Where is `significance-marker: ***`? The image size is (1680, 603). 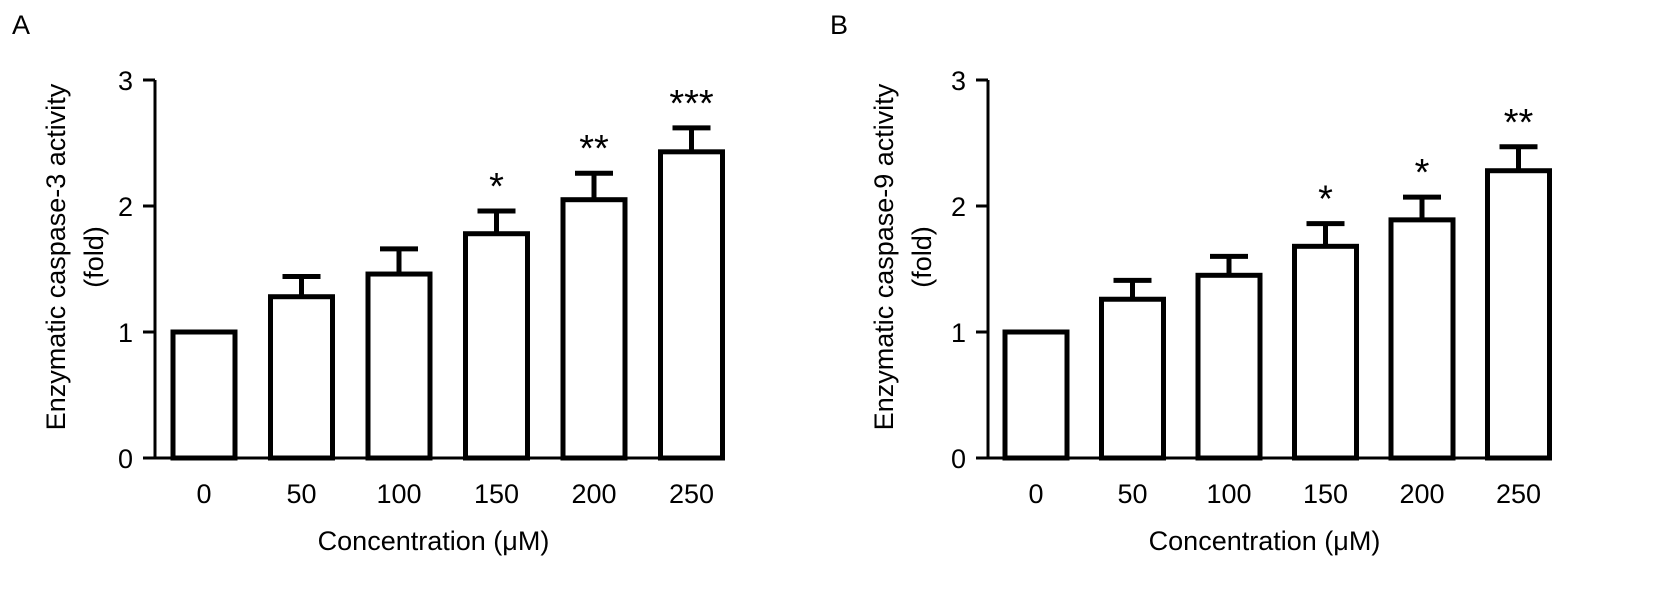
significance-marker: *** is located at coordinates (691, 104).